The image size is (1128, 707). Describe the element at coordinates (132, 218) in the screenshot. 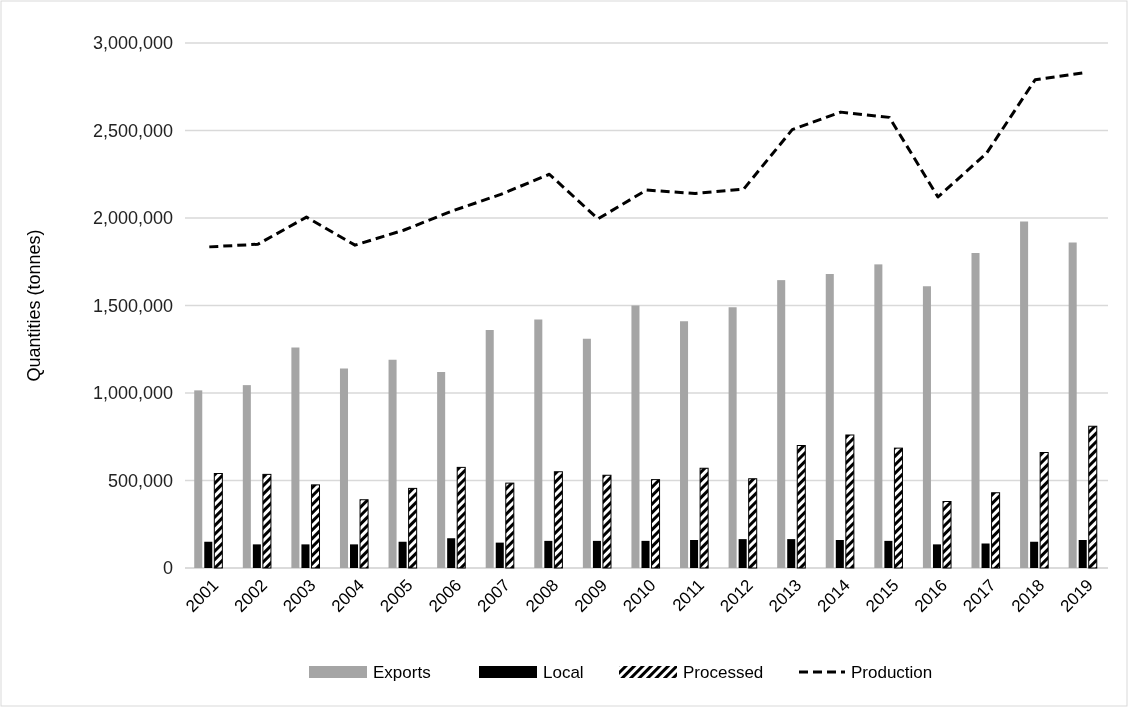

I see `y-tick-label: 2,000,000` at that location.